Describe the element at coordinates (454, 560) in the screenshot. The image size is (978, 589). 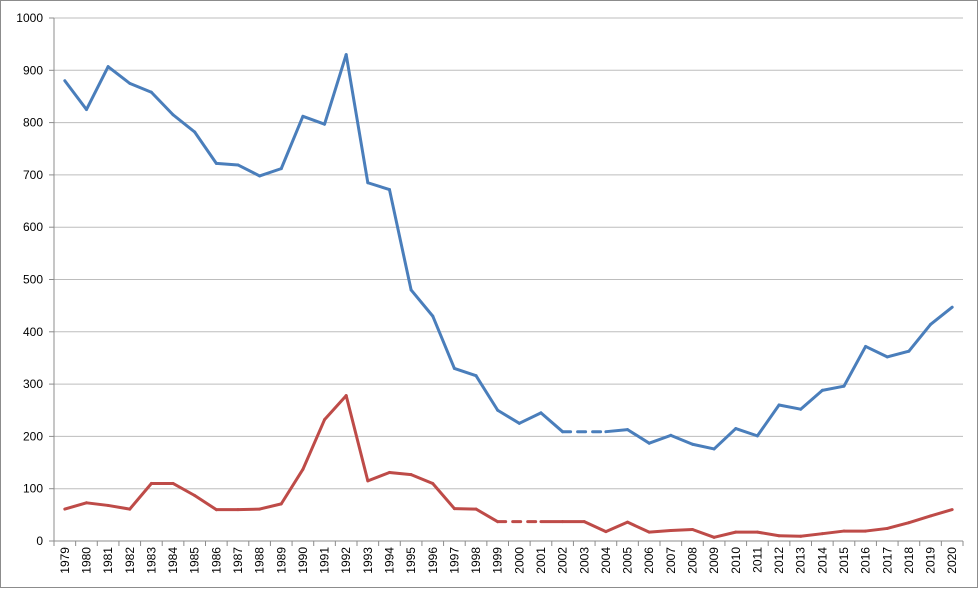
I see `x-tick-label: 1997` at that location.